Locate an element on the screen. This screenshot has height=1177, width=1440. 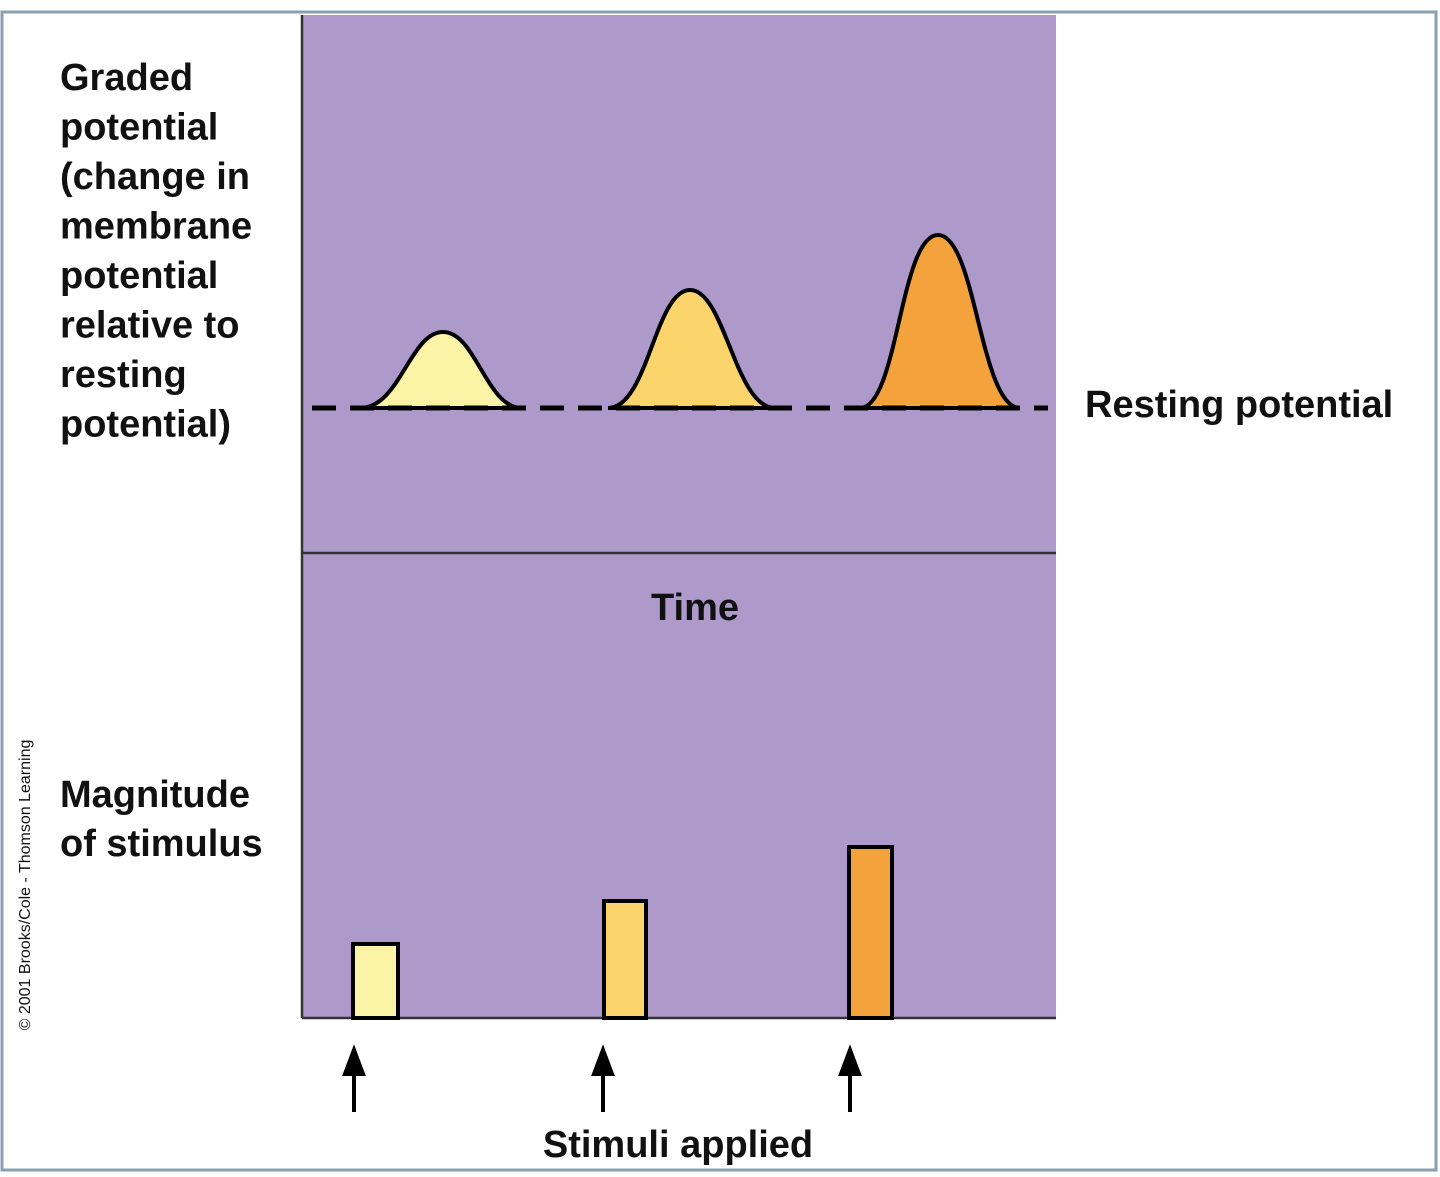
stimuli-label: Stimuli applied is located at coordinates (678, 1145).